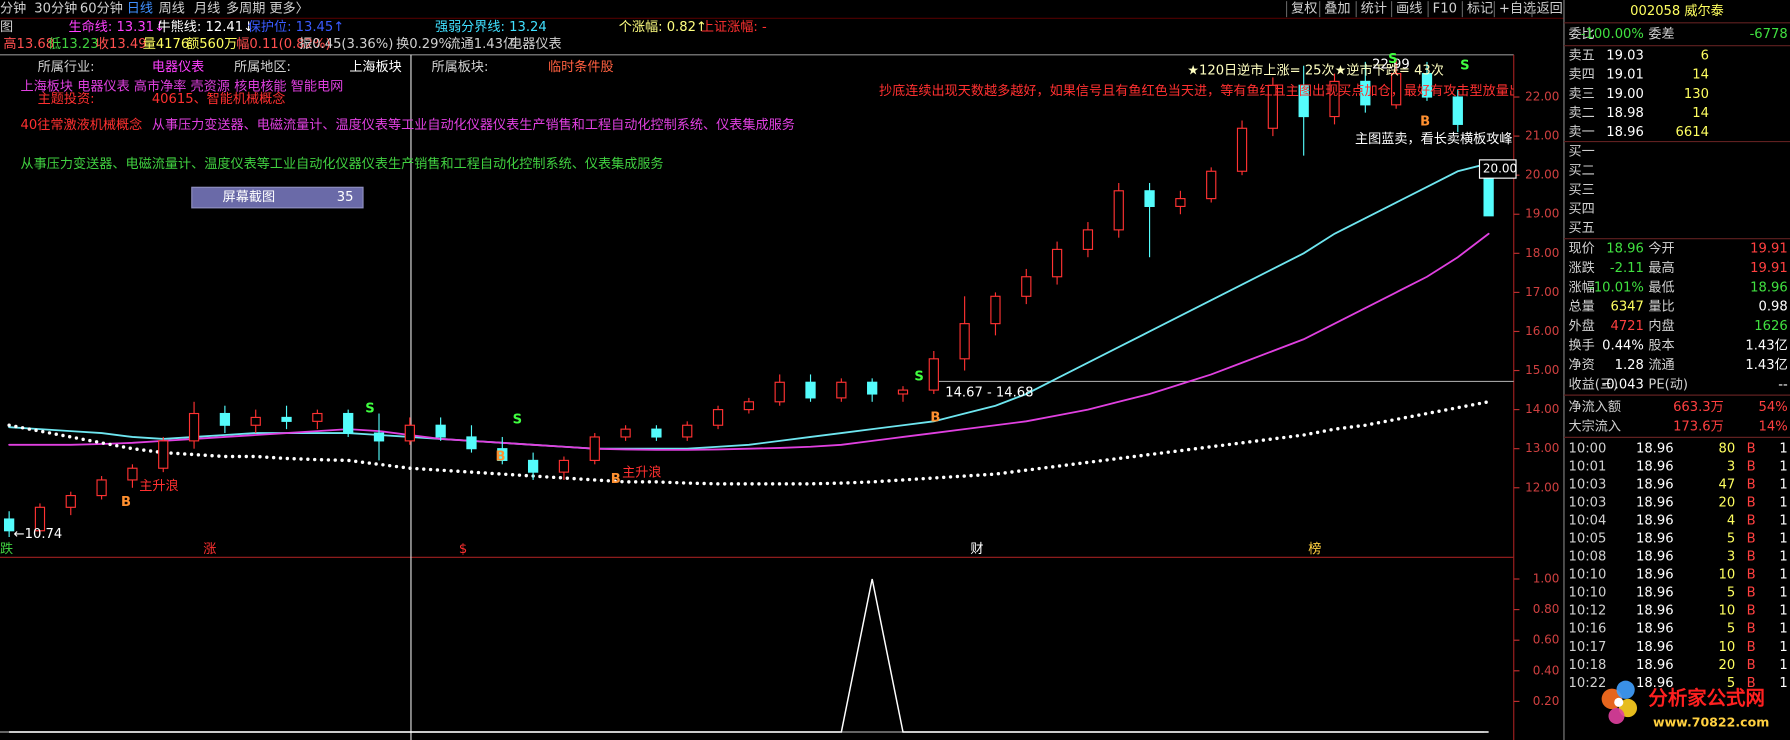 The height and width of the screenshot is (740, 1790). What do you see at coordinates (55, 8) in the screenshot?
I see `toolbar-item: 30分钟` at bounding box center [55, 8].